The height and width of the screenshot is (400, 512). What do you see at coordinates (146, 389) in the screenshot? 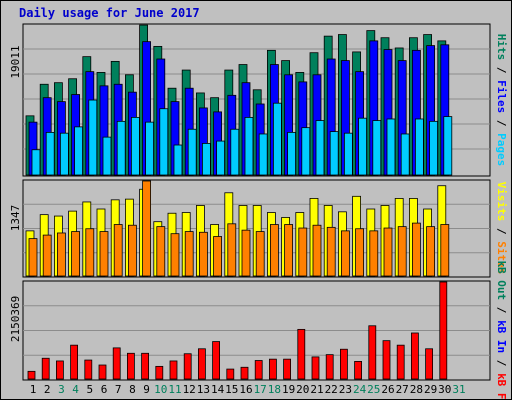
I see `x-tick-label: 9` at bounding box center [146, 389].